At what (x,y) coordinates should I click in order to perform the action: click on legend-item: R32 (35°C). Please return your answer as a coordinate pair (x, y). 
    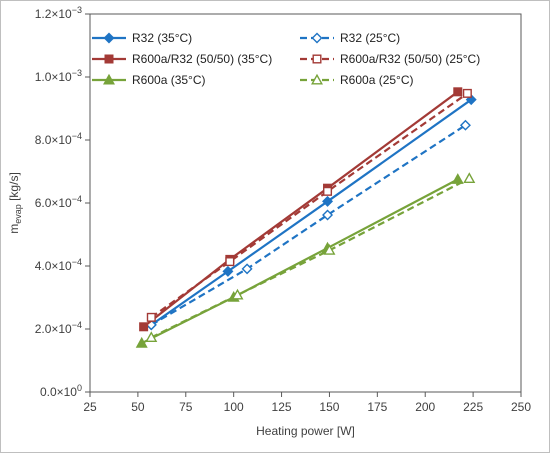
    Looking at the image, I should click on (142, 38).